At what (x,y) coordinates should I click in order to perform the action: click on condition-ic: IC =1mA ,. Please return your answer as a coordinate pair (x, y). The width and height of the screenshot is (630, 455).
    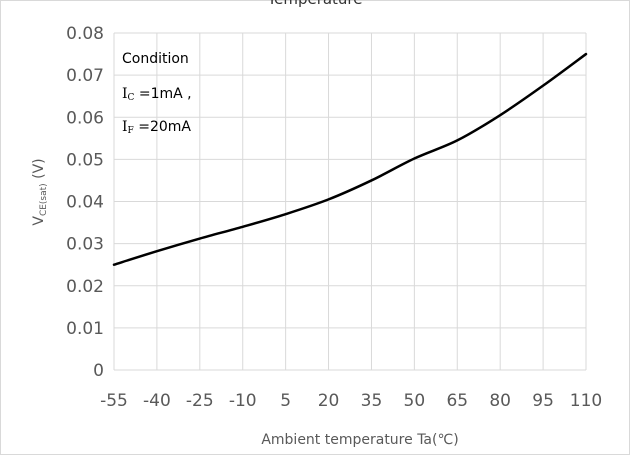
    Looking at the image, I should click on (157, 94).